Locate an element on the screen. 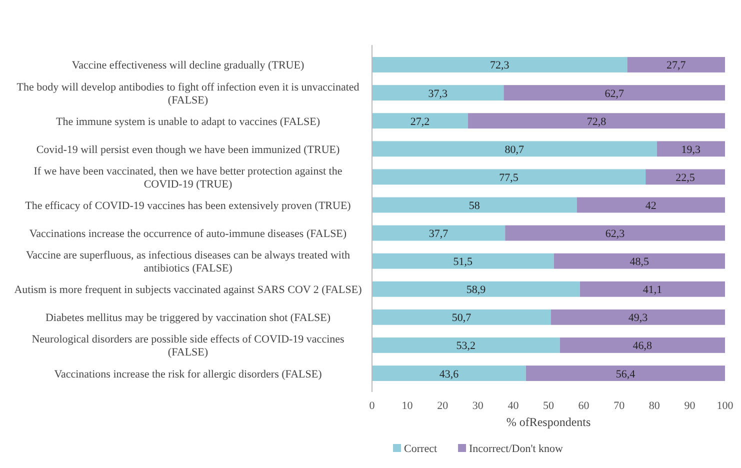 The height and width of the screenshot is (468, 741). y-tick-label: The body will develop antibodies to fight off infection even it is unvaccinated (FALSE) is located at coordinates (188, 93).